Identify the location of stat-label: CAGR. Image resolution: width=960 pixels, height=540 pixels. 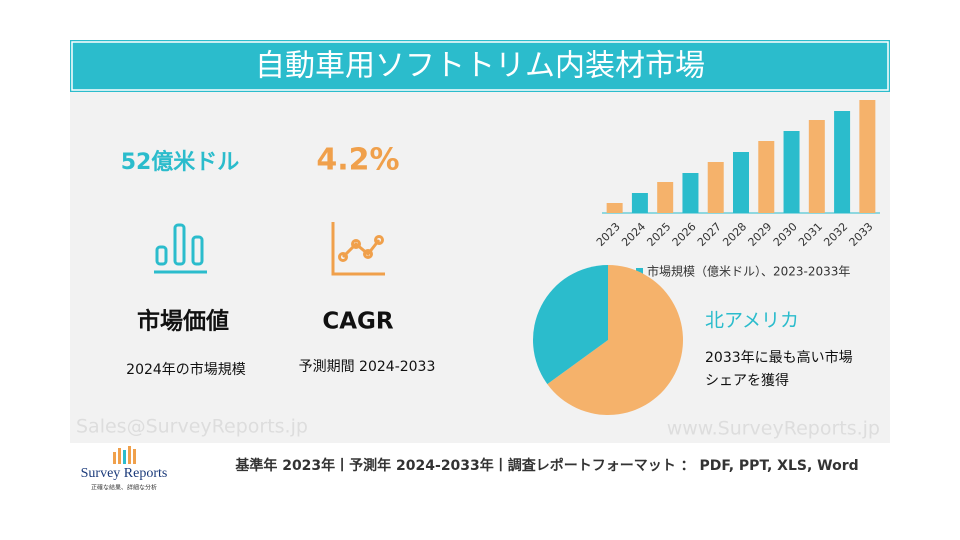
(358, 322).